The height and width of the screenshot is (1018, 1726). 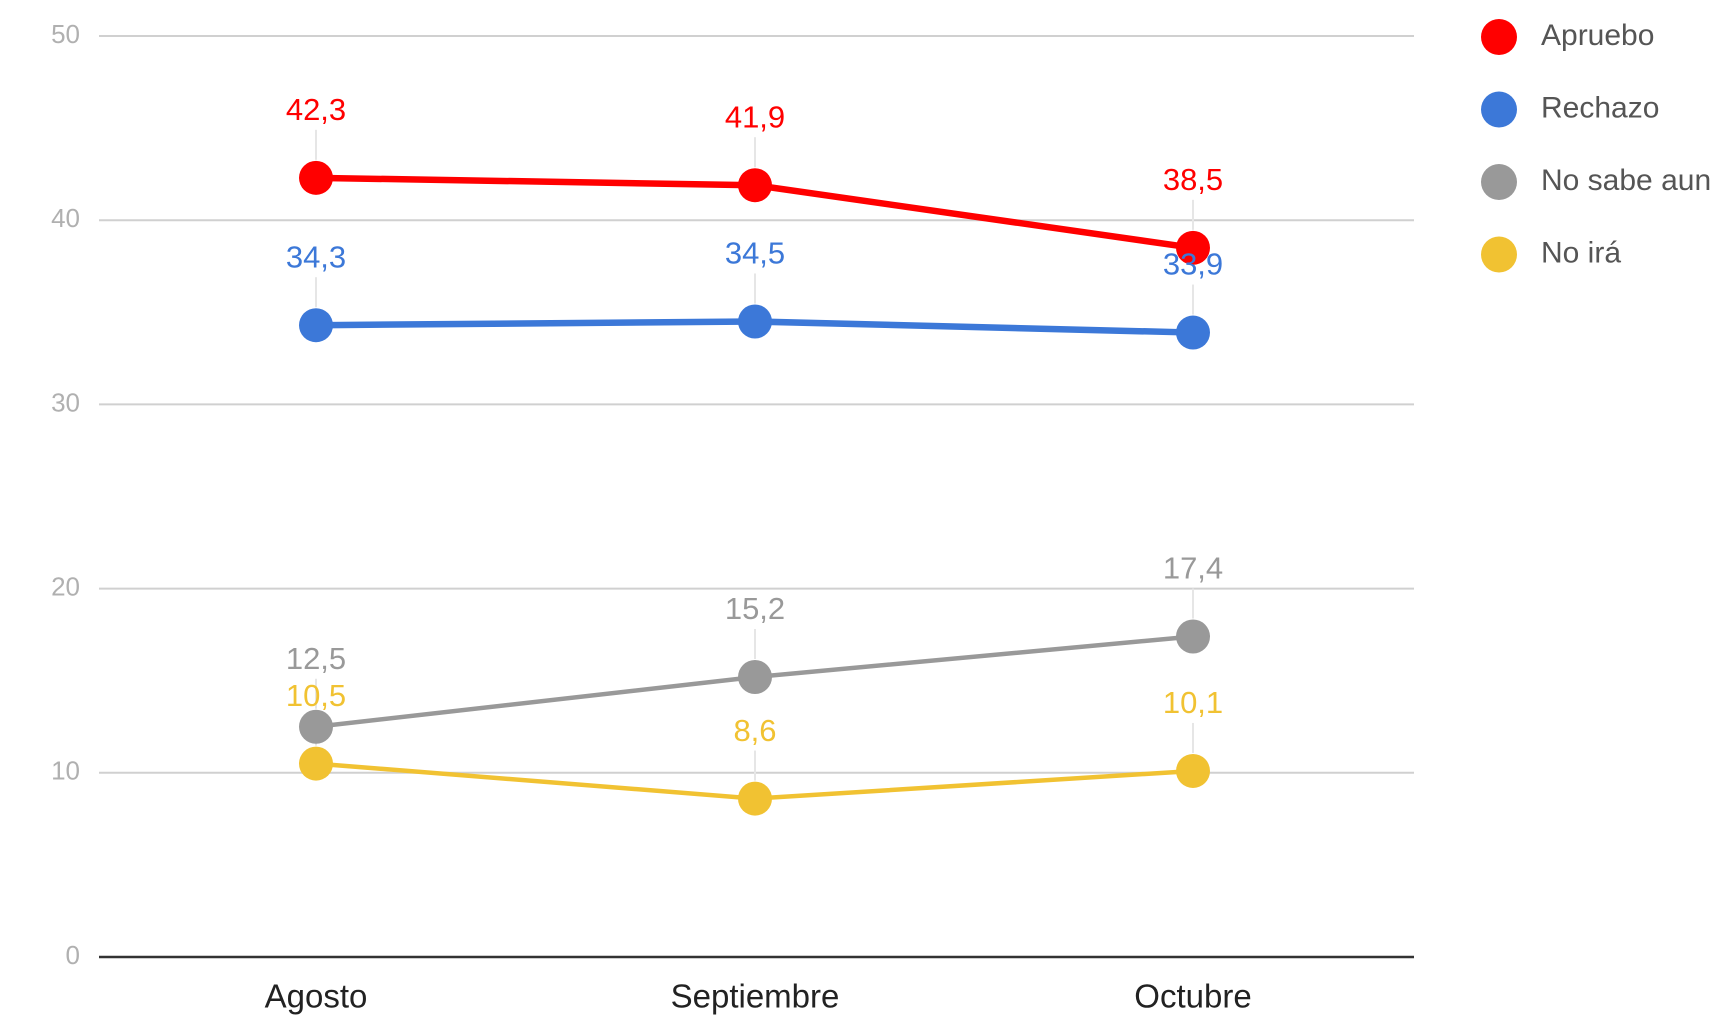 What do you see at coordinates (755, 253) in the screenshot?
I see `data-label: 34,5` at bounding box center [755, 253].